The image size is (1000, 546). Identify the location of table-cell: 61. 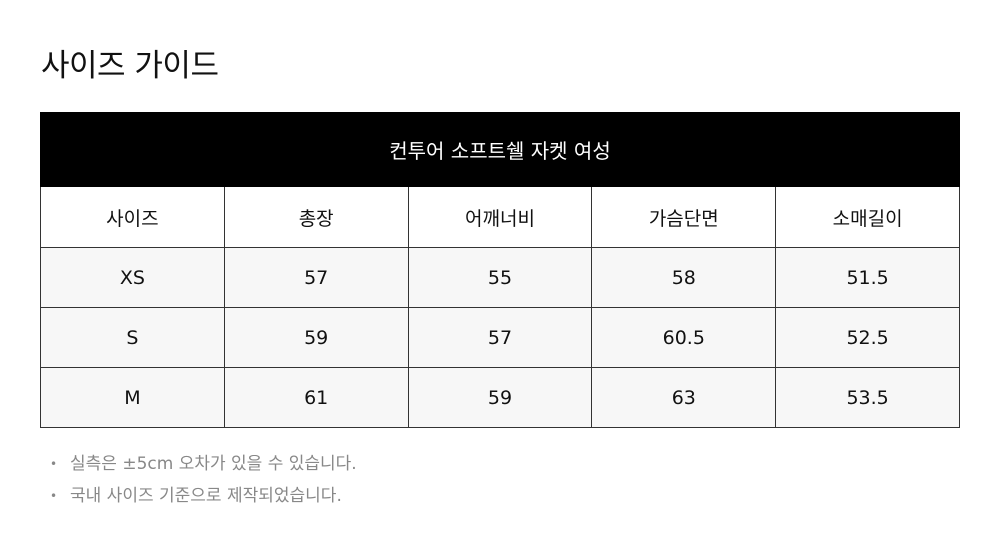
(316, 397).